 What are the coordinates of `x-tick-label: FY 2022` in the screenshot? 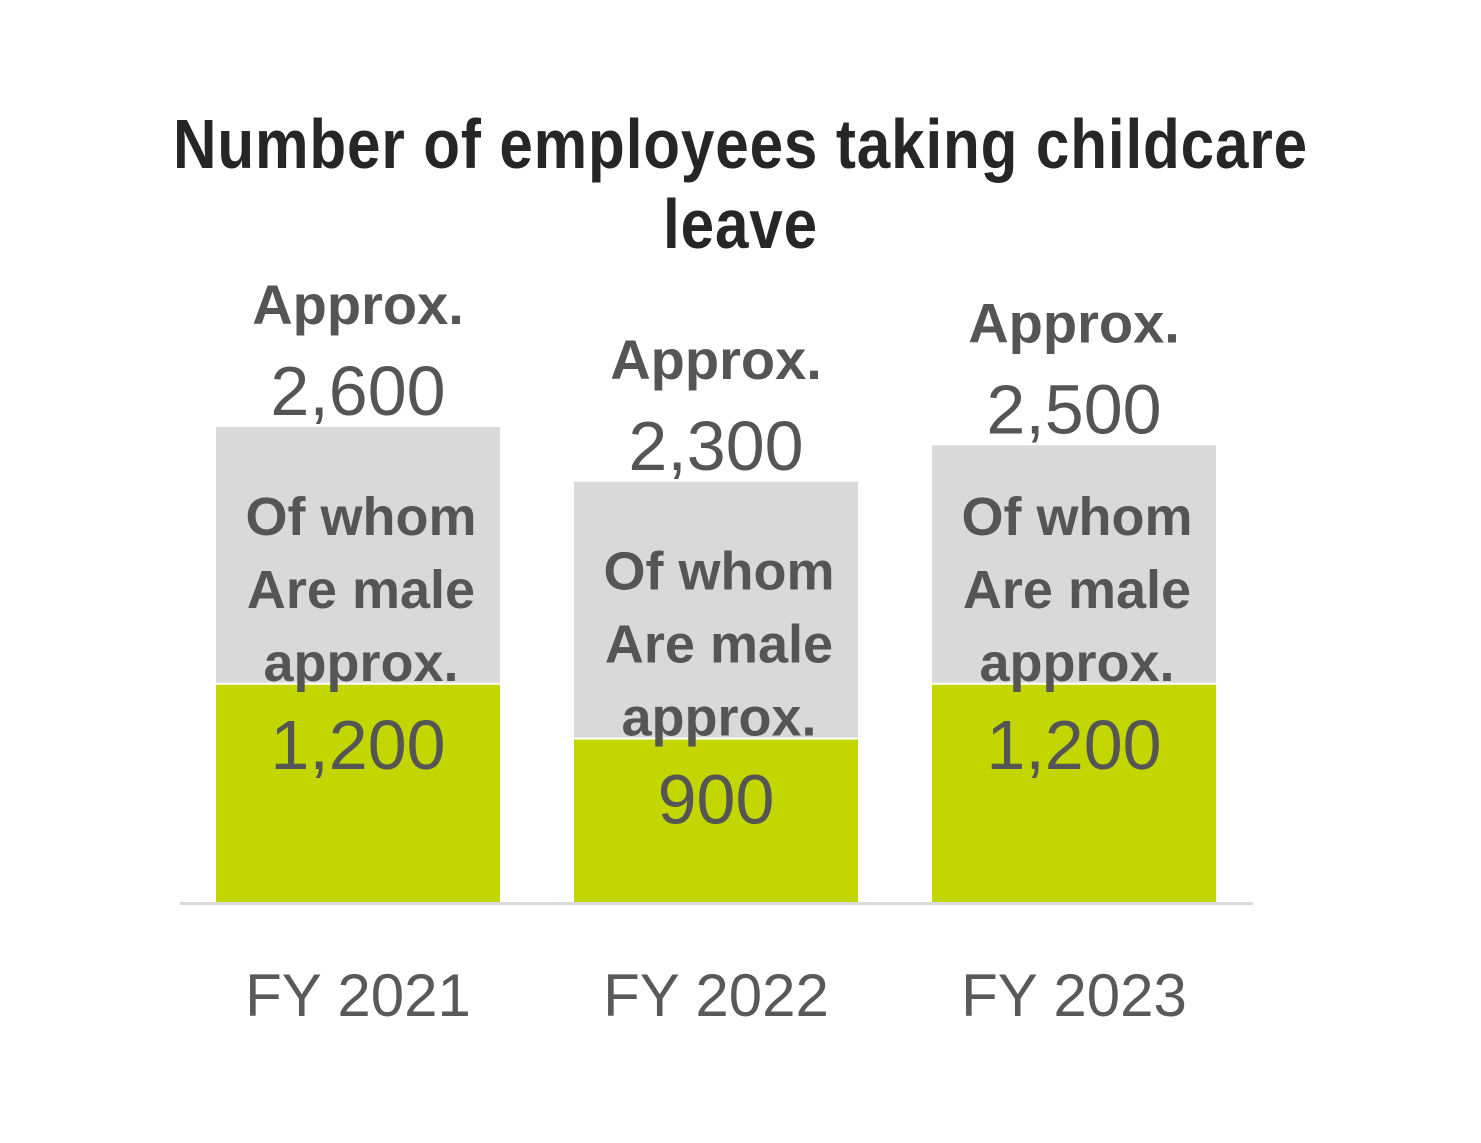 It's located at (716, 995).